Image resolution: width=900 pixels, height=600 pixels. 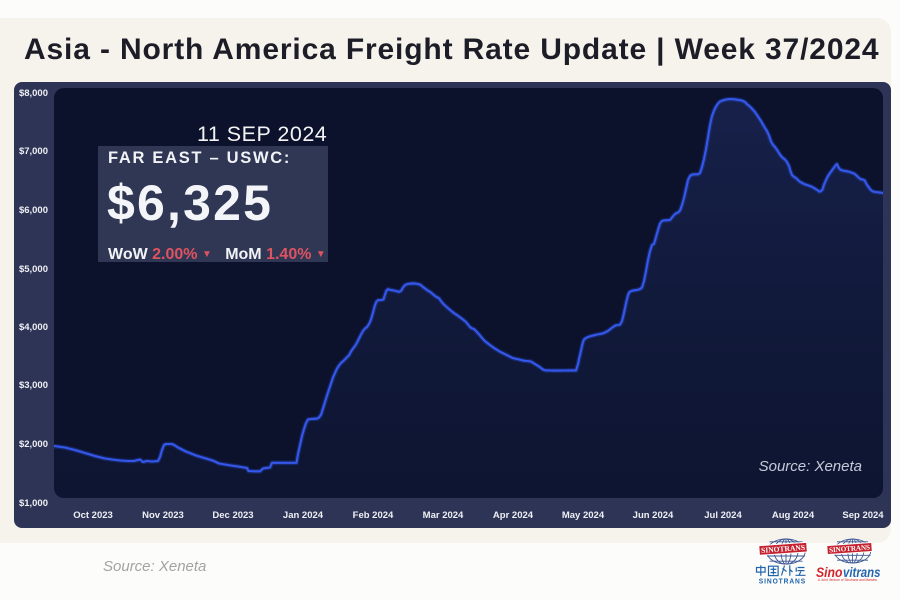 I want to click on svg-text: vitrans, so click(x=862, y=572).